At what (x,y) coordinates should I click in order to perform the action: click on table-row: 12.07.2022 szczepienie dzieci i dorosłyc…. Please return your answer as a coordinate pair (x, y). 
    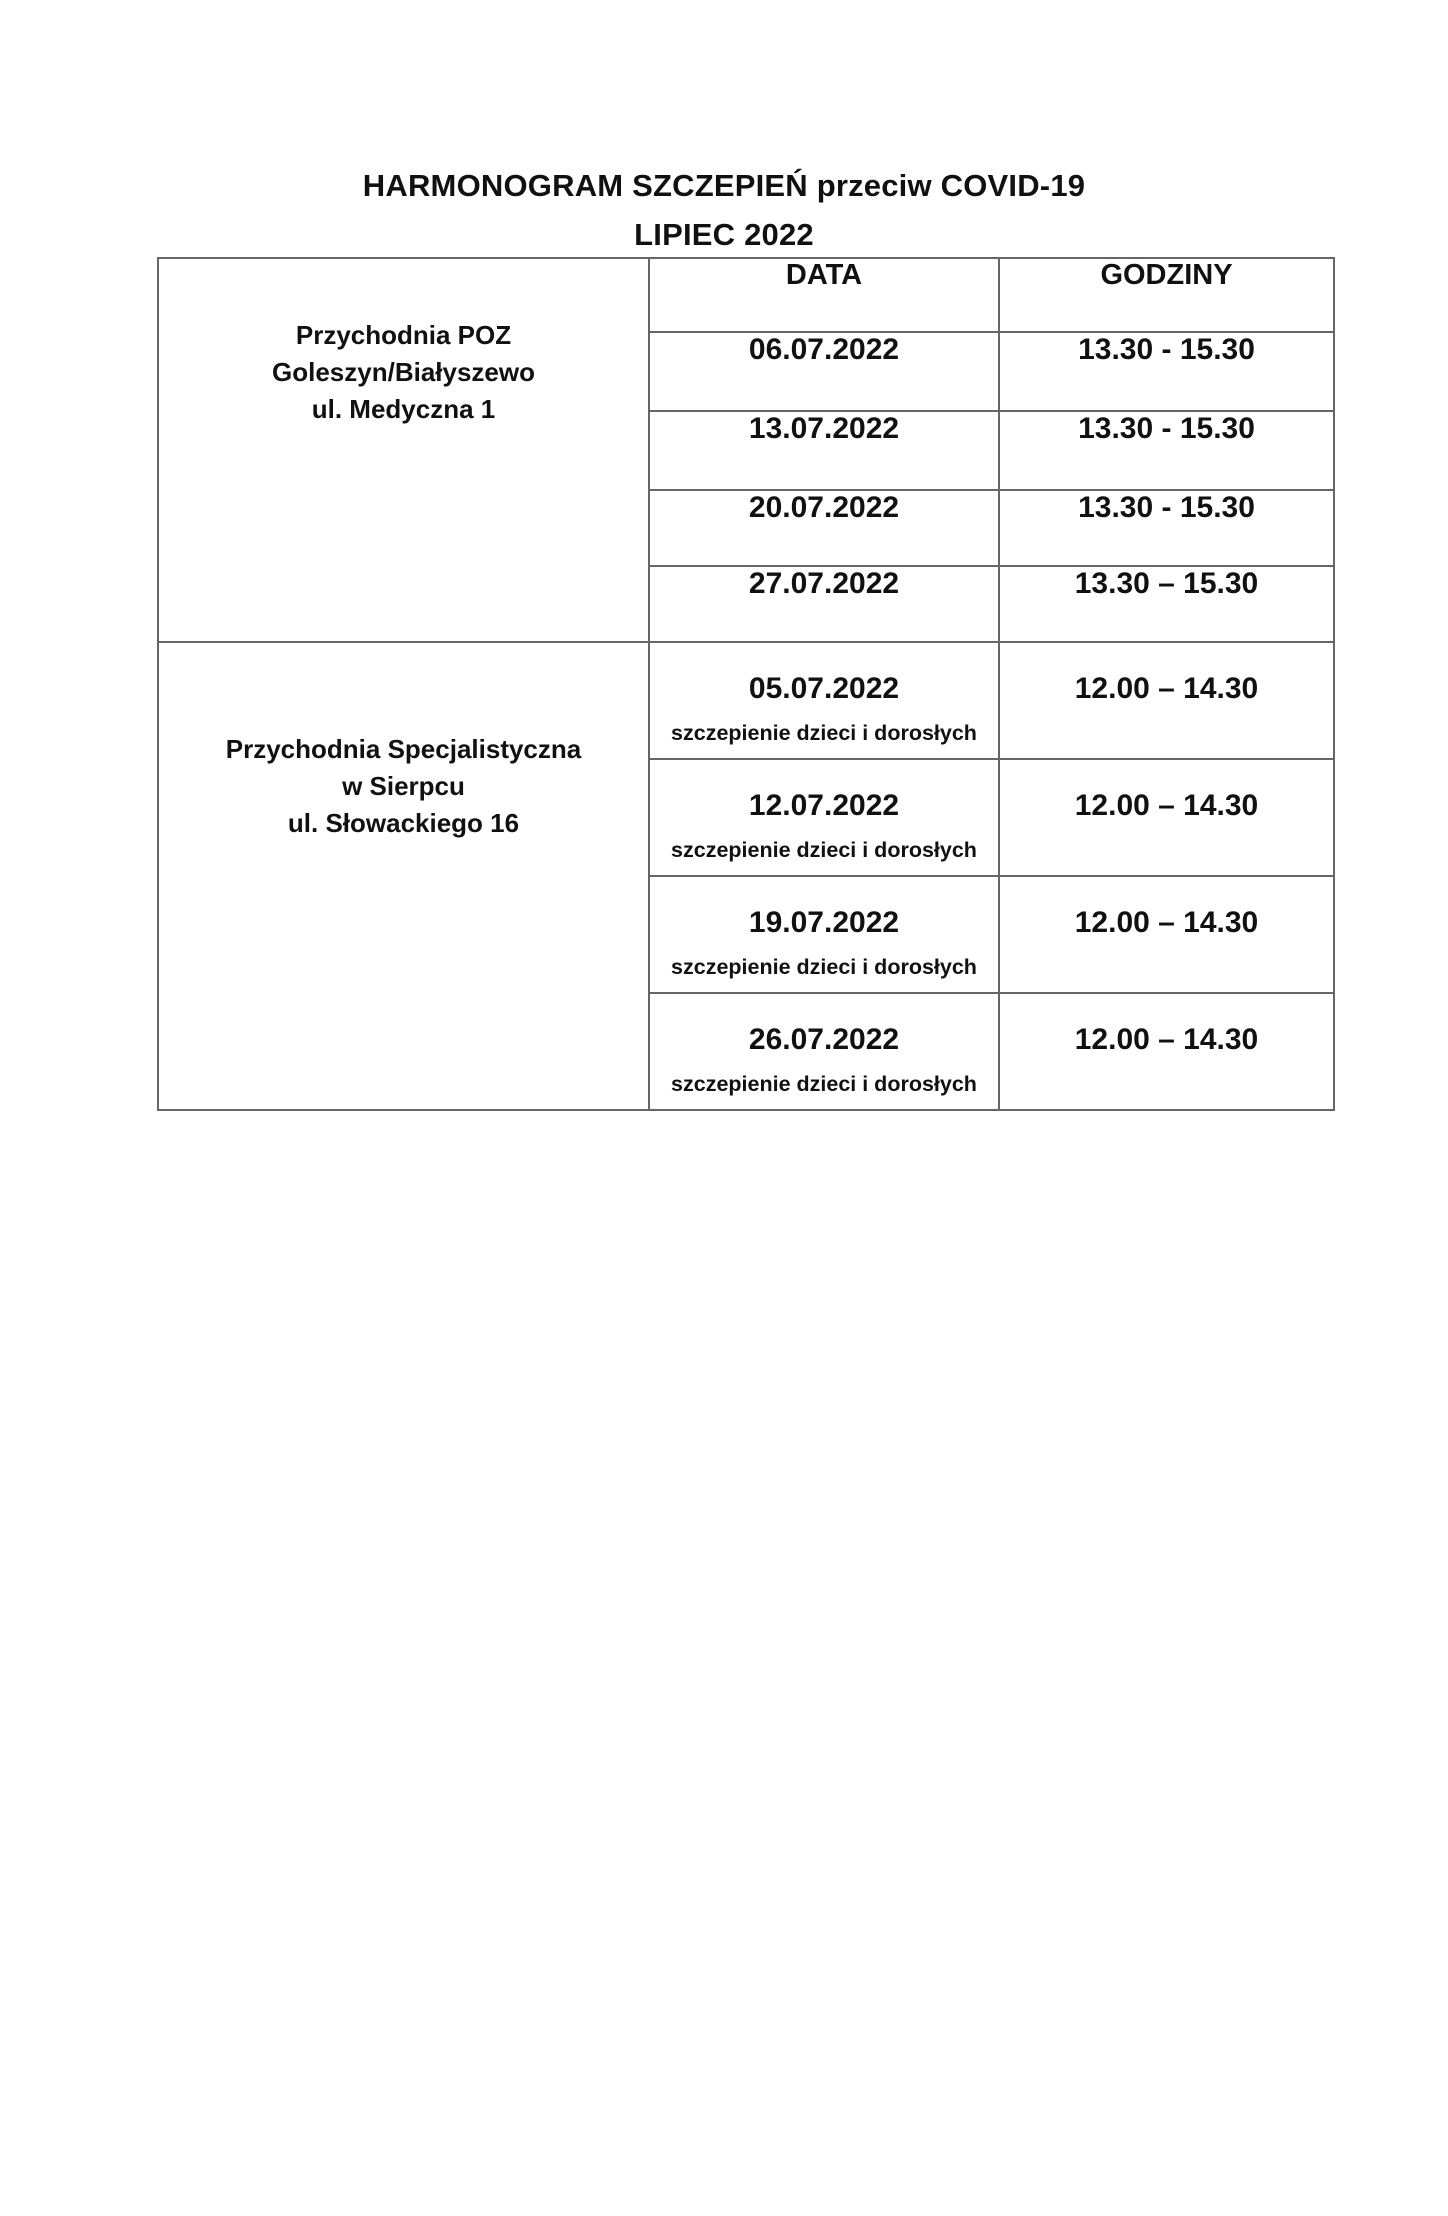
    Looking at the image, I should click on (746, 817).